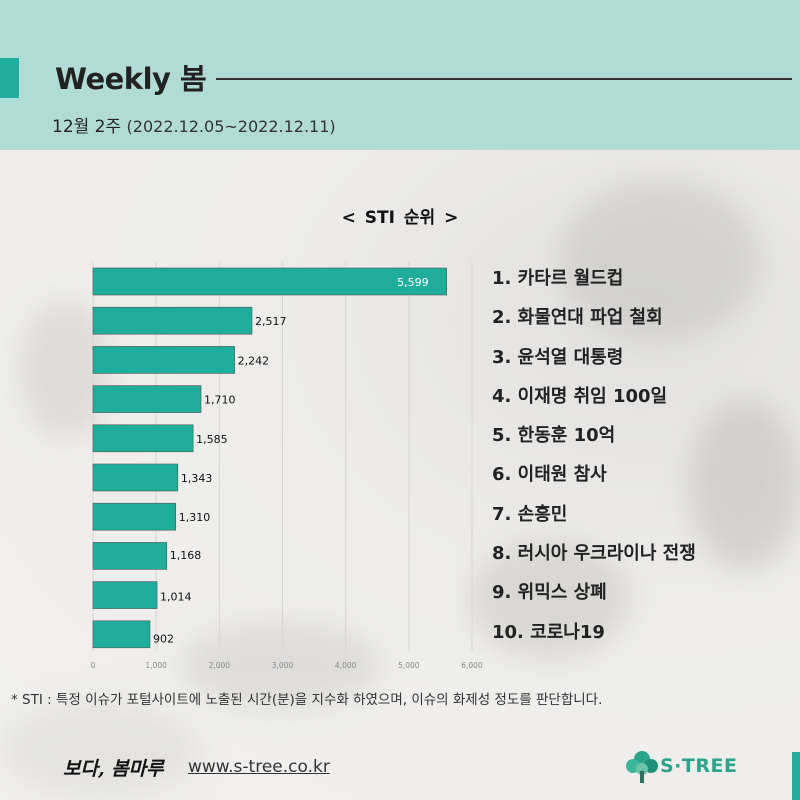  What do you see at coordinates (113, 769) in the screenshot?
I see `footer-tagline: 보다, 봄마루` at bounding box center [113, 769].